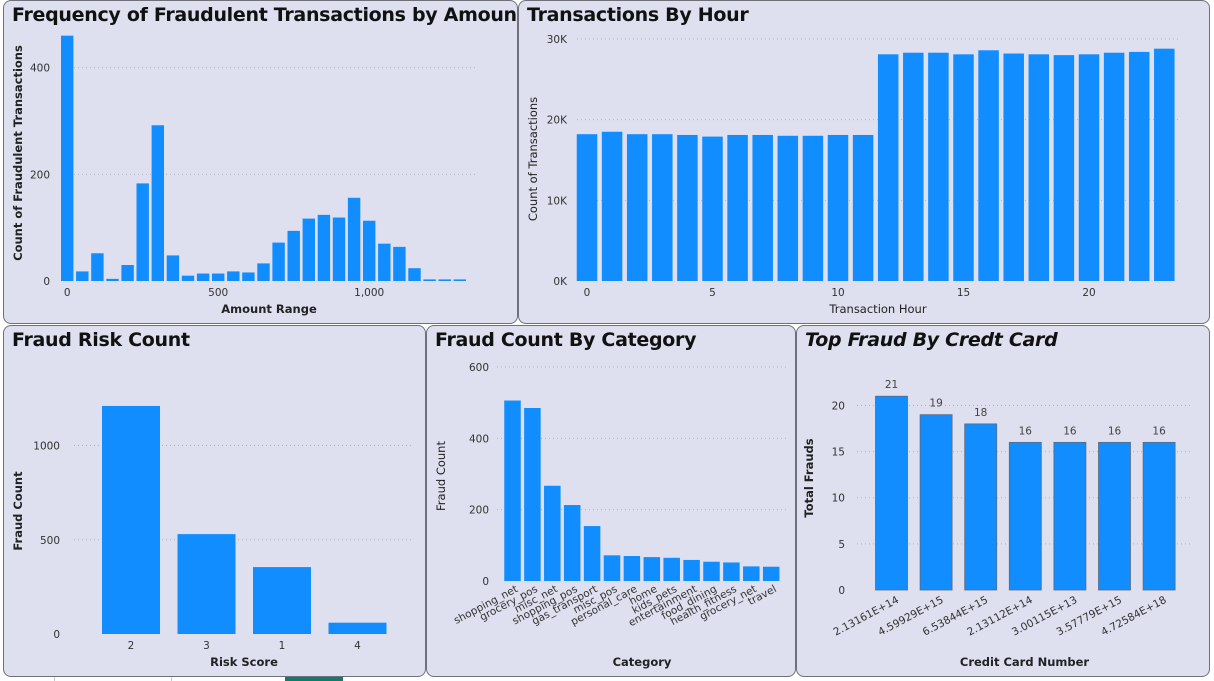 The height and width of the screenshot is (681, 1214). What do you see at coordinates (837, 293) in the screenshot?
I see `x-tick-label: 10` at bounding box center [837, 293].